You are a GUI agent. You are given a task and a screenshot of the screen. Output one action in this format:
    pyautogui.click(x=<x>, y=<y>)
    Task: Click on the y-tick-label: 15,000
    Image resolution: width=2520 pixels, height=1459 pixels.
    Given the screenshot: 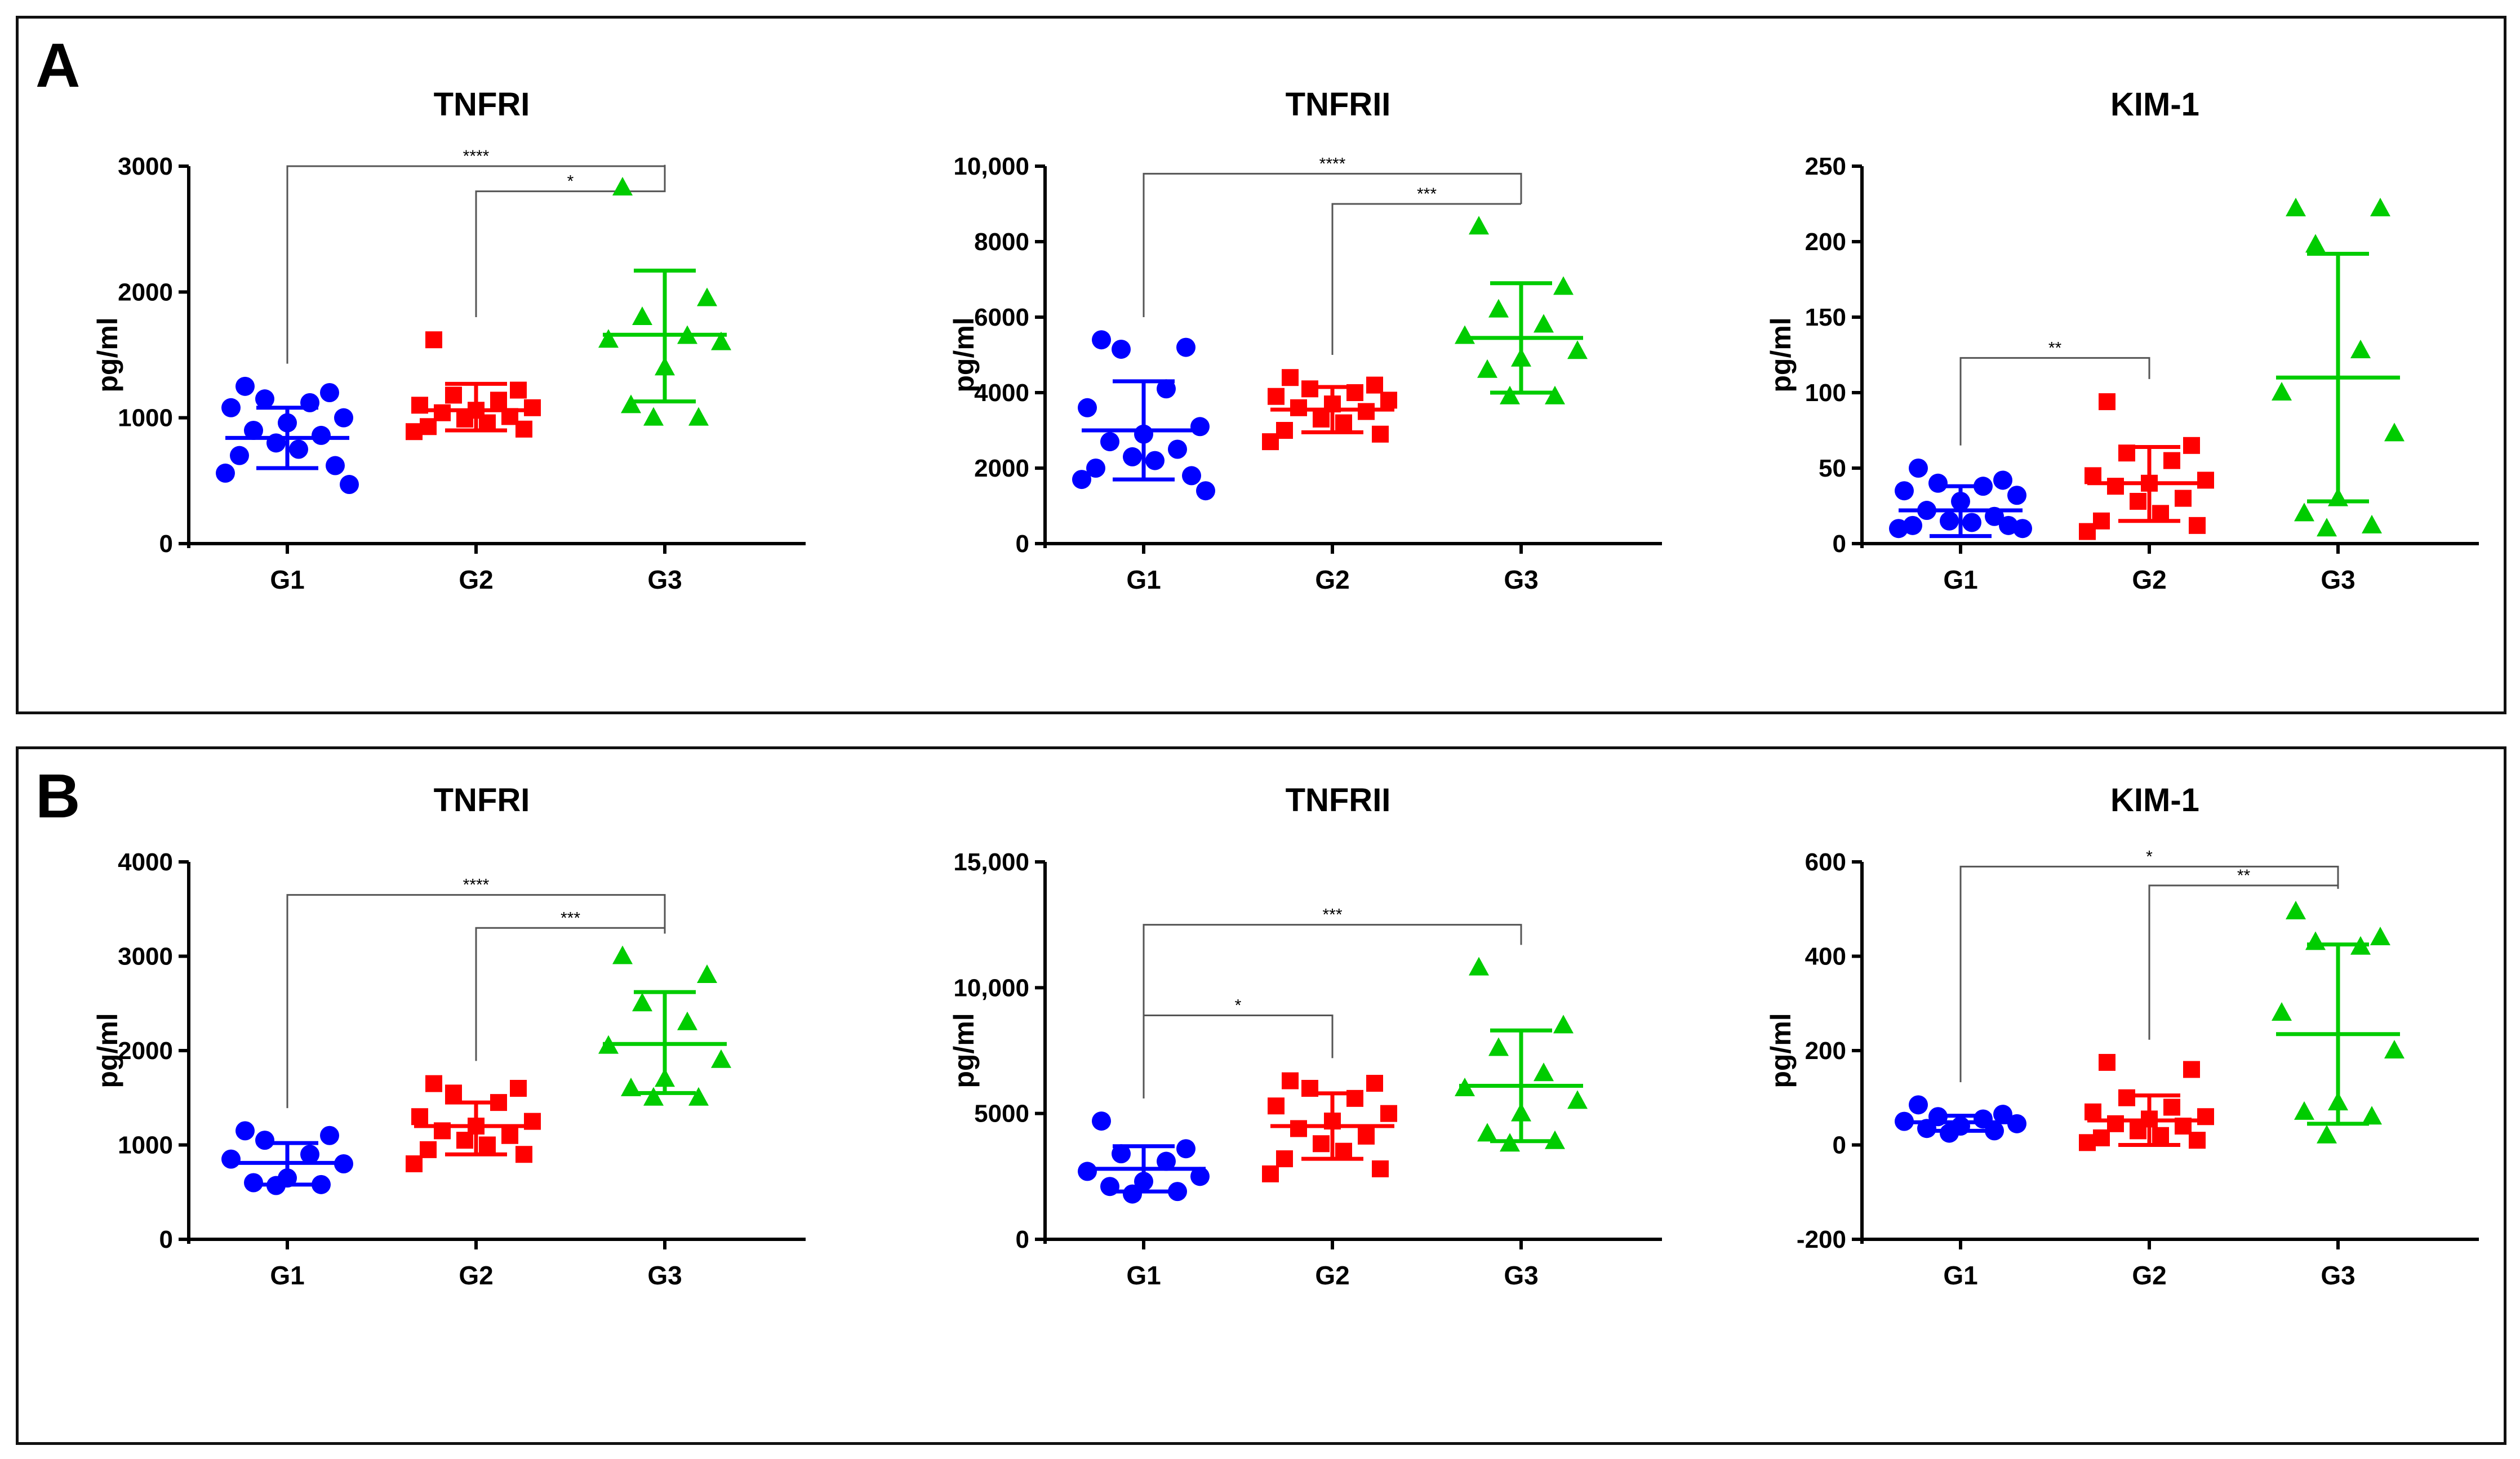 What is the action you would take?
    pyautogui.click(x=991, y=862)
    